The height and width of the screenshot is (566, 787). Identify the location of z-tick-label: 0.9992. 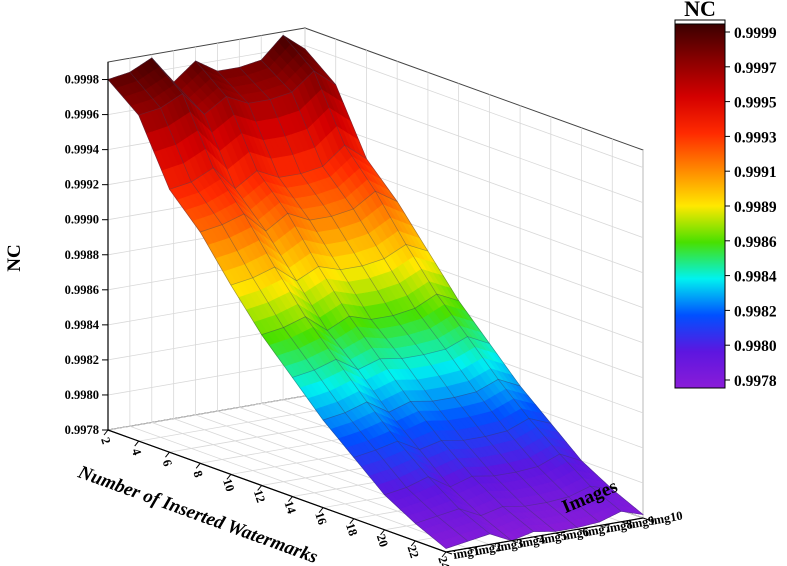
(82, 185).